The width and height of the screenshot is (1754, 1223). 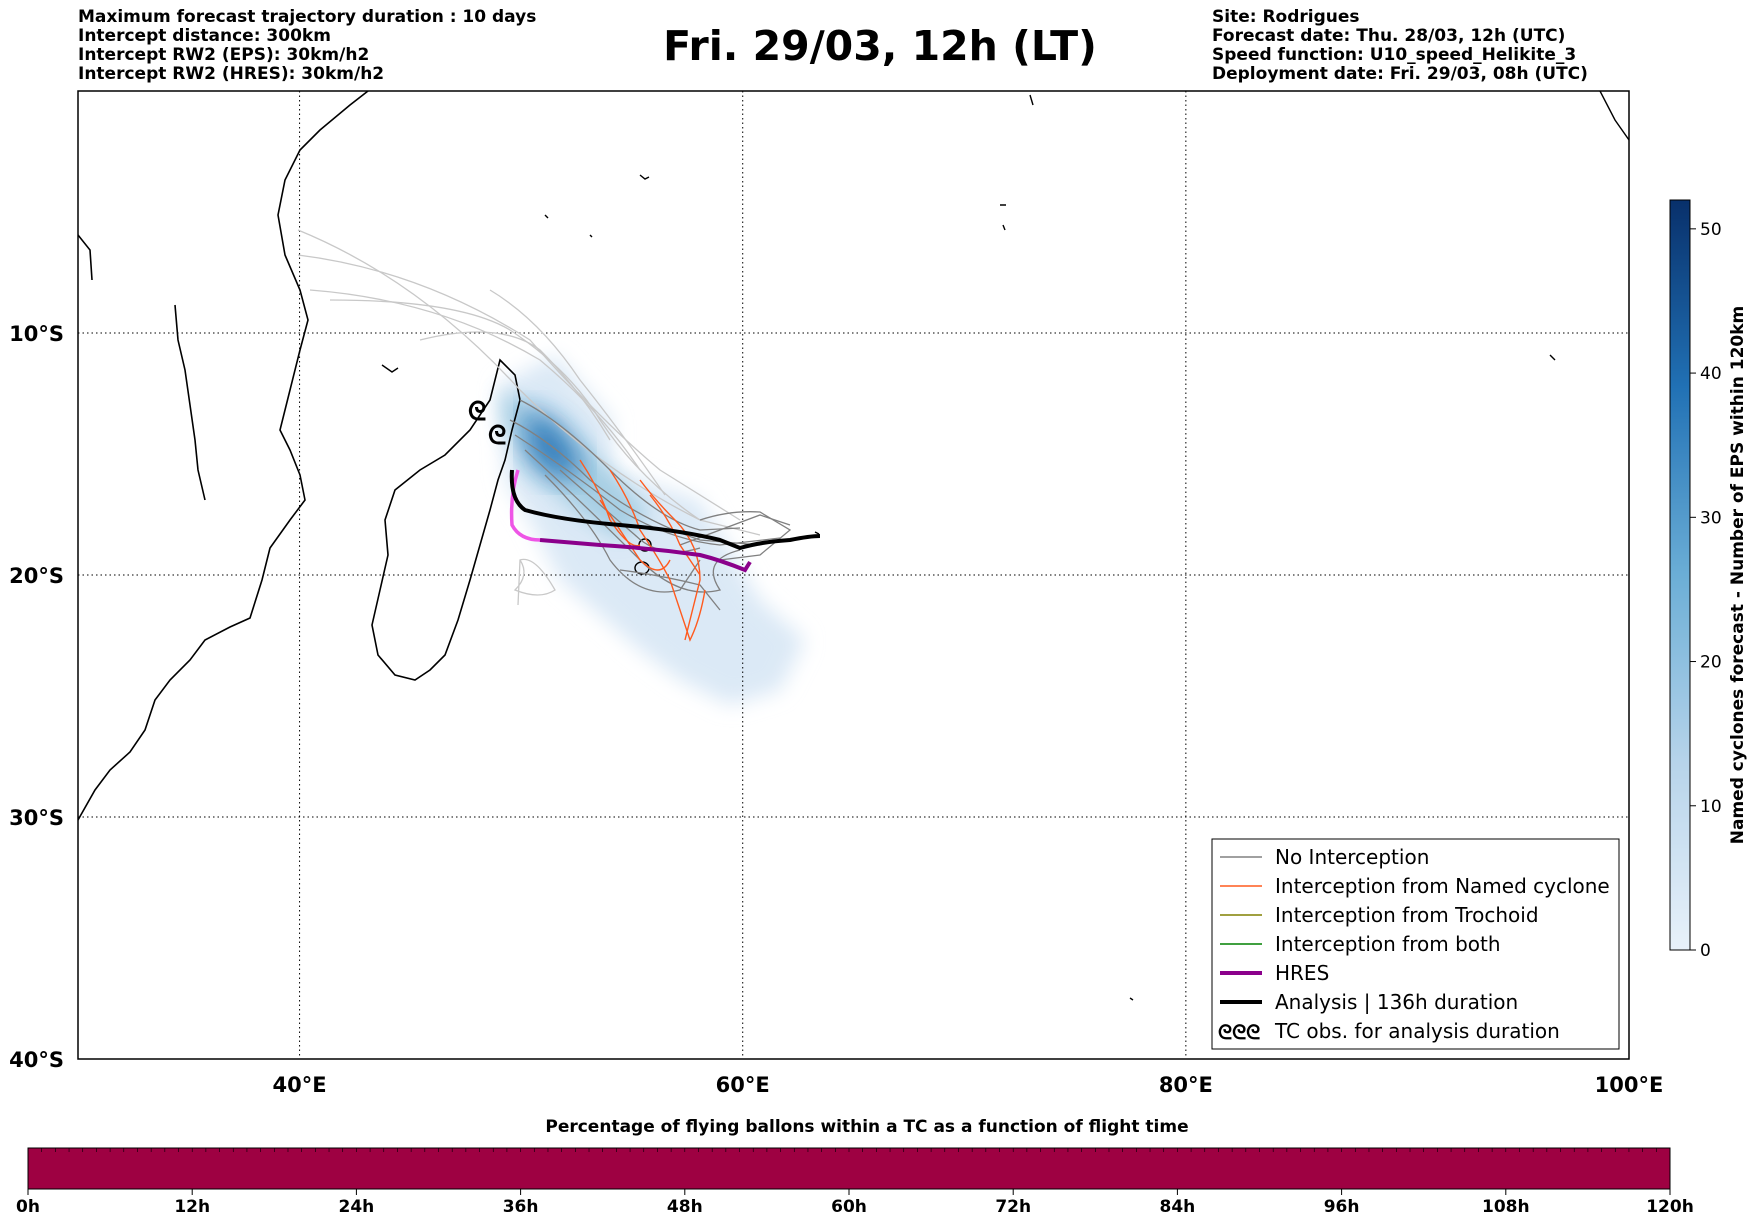 I want to click on legend-label: Interception from both, so click(x=1388, y=944).